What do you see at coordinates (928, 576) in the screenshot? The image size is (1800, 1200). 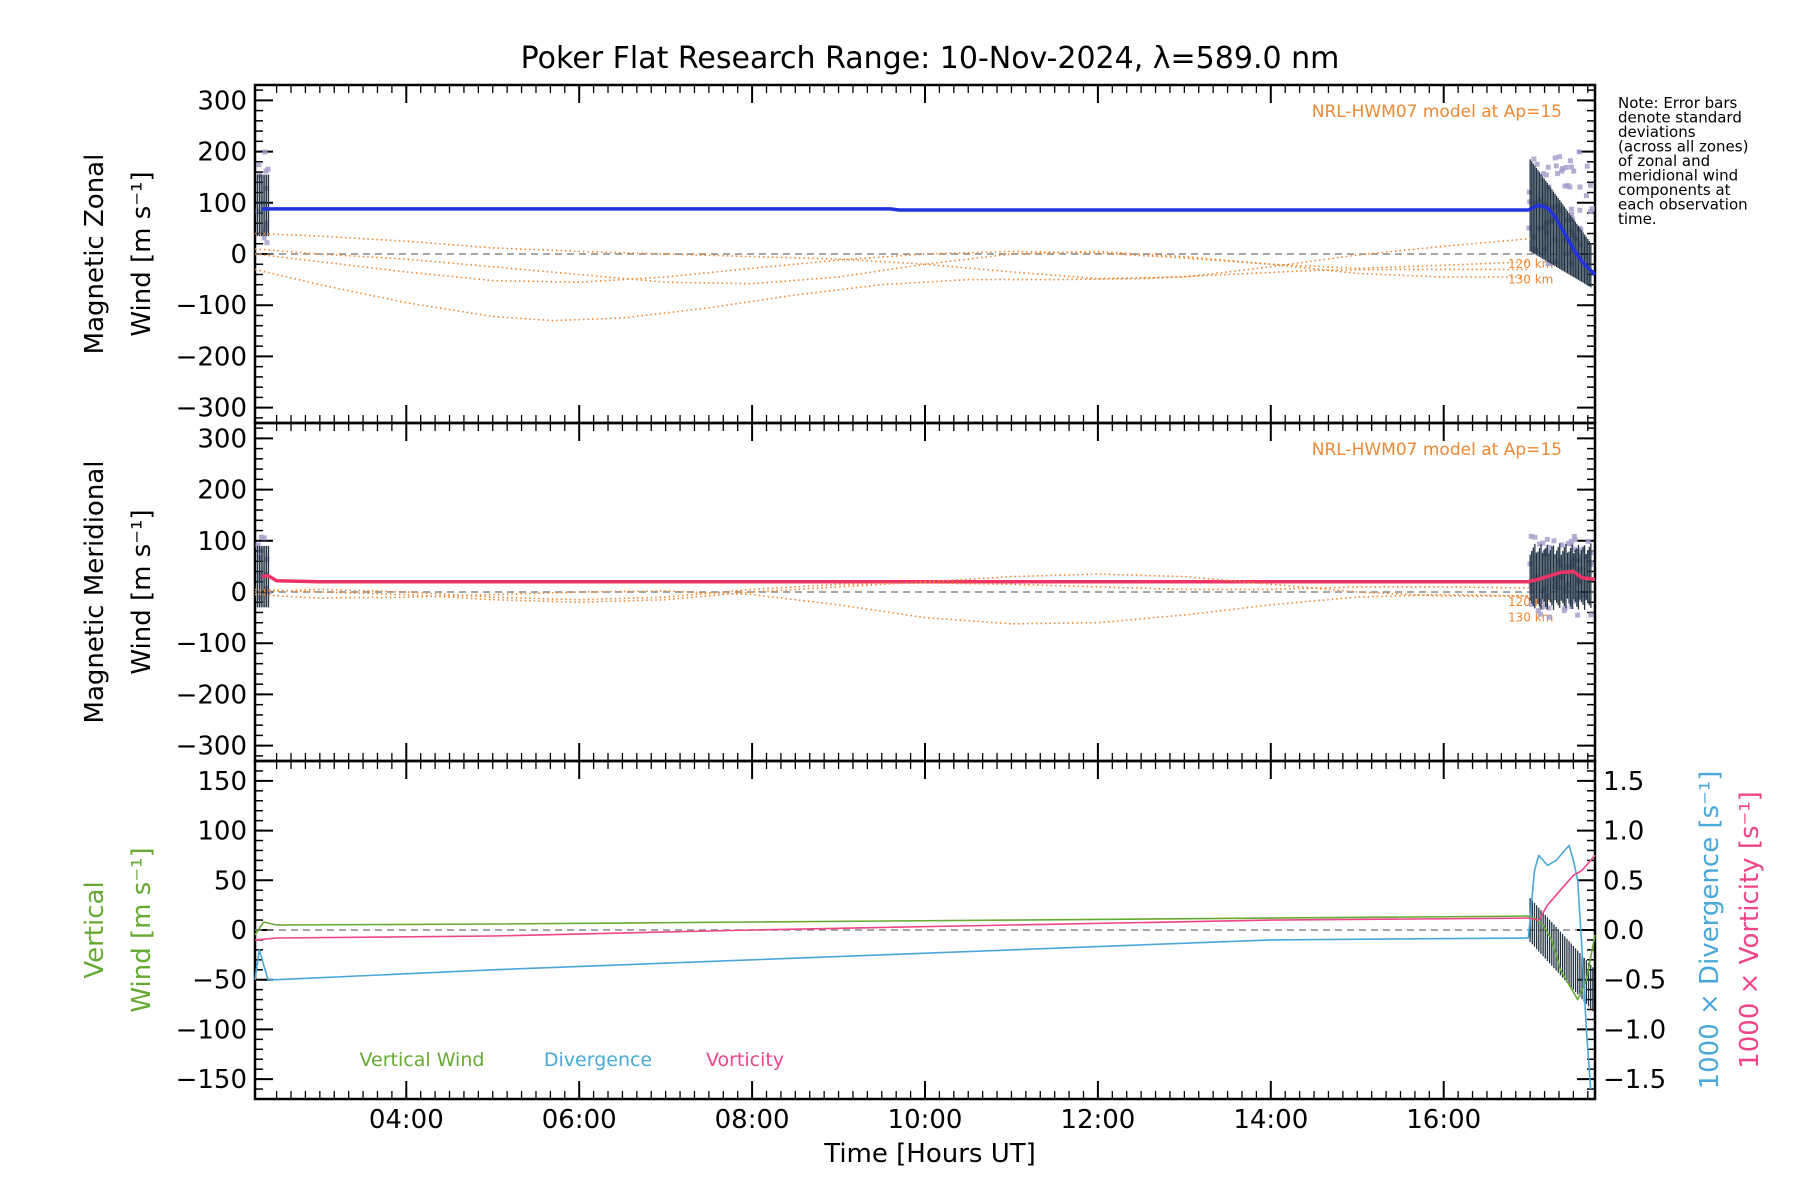 I see `series-magnetic-meridional-wind` at bounding box center [928, 576].